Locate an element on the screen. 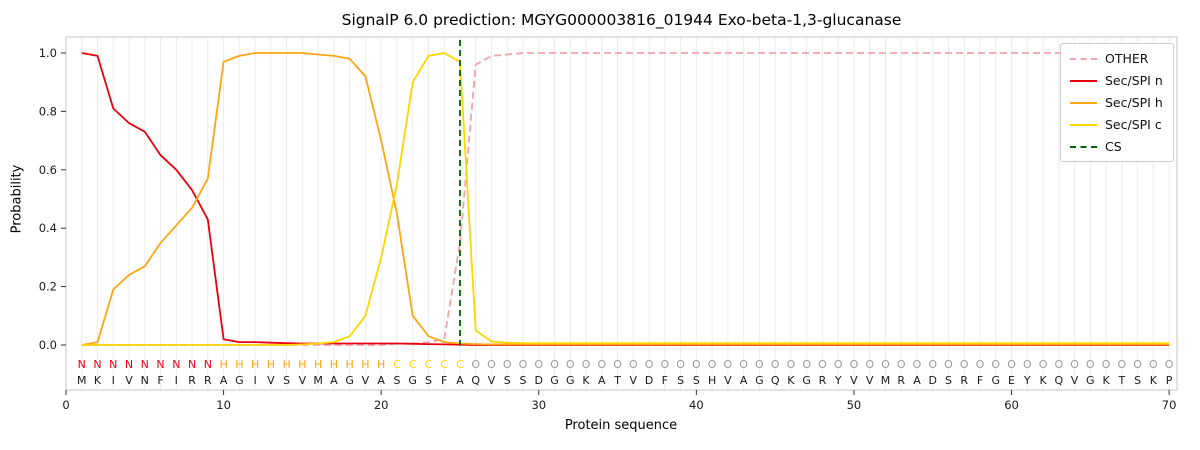 The image size is (1200, 450). x-tick-label: 60 is located at coordinates (1011, 405).